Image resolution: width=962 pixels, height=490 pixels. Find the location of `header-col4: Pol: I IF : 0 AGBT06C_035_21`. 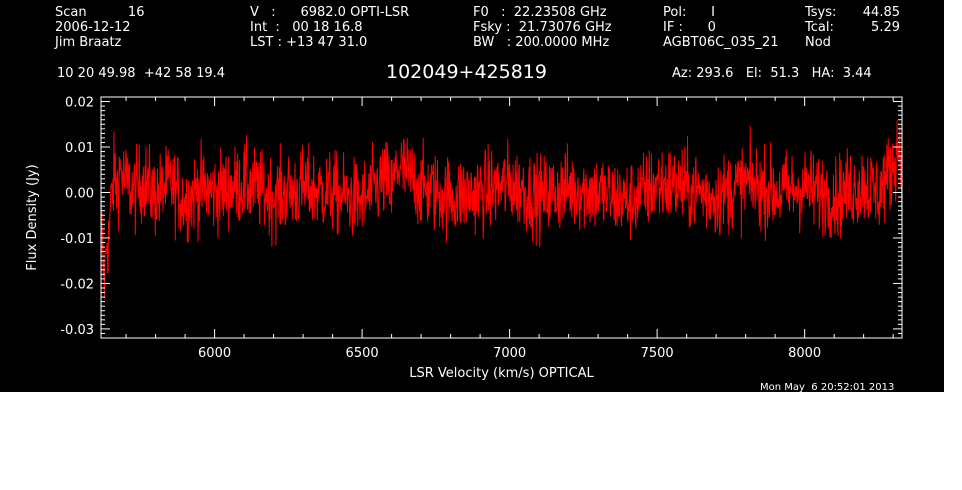

header-col4: Pol: I IF : 0 AGBT06C_035_21 is located at coordinates (721, 27).